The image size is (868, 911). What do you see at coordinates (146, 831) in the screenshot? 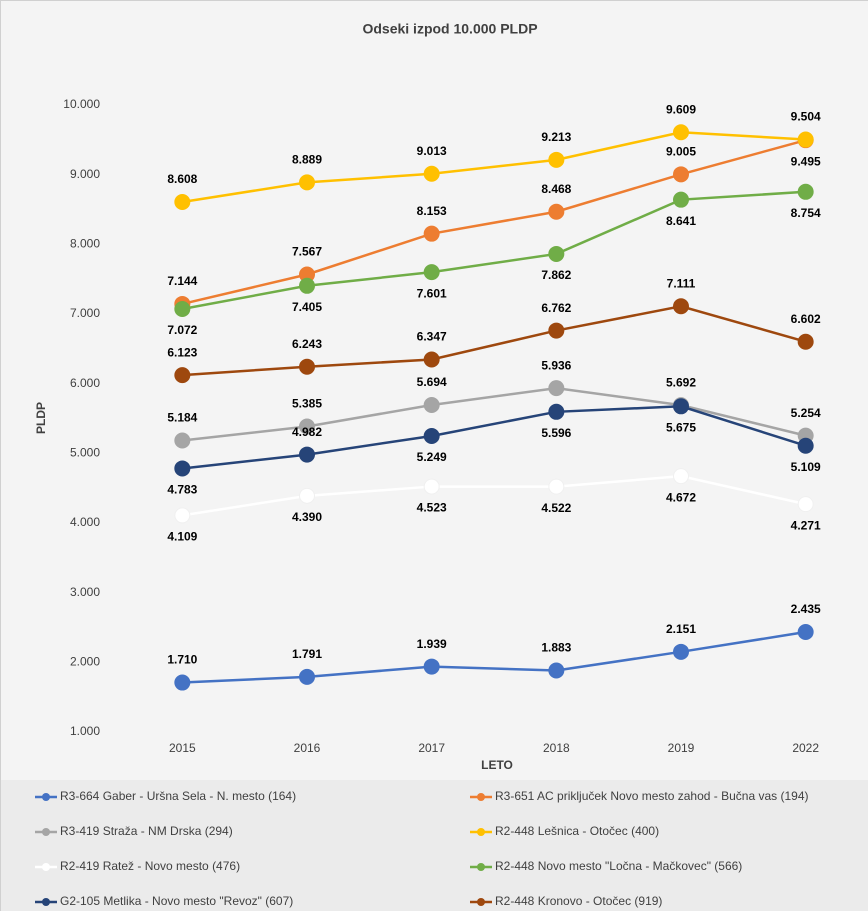
I see `legend-label: R3-419 Straža - NM Drska (294)` at bounding box center [146, 831].